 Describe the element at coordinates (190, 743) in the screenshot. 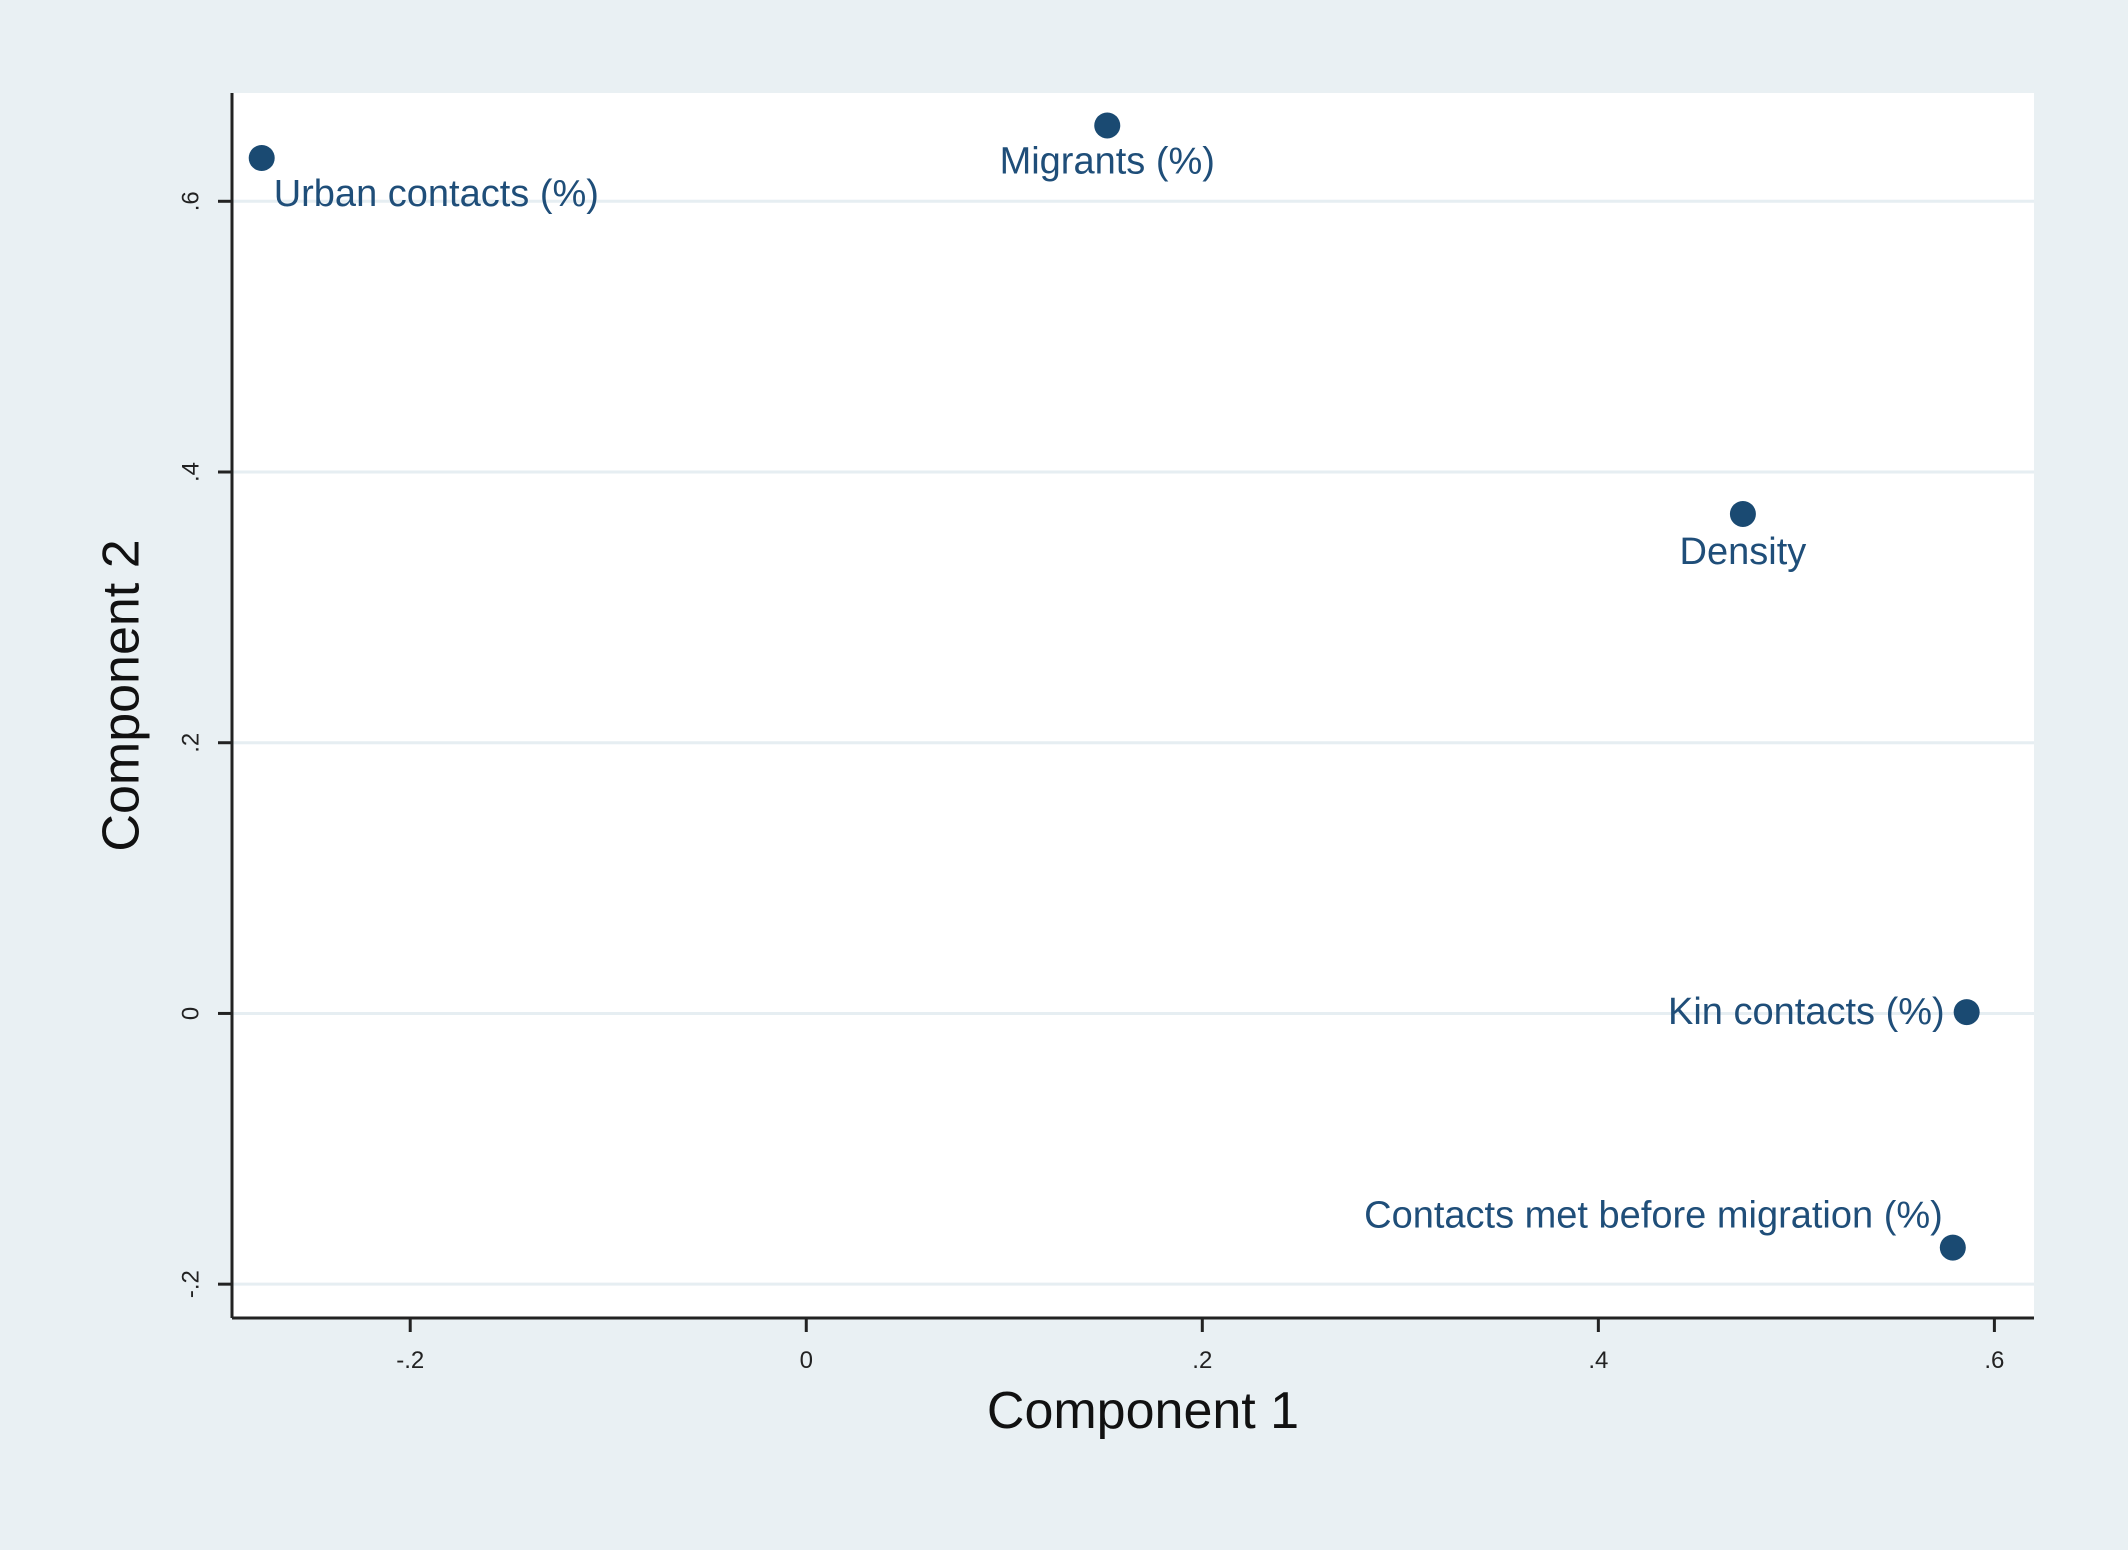

I see `y-tick-label: .2` at that location.